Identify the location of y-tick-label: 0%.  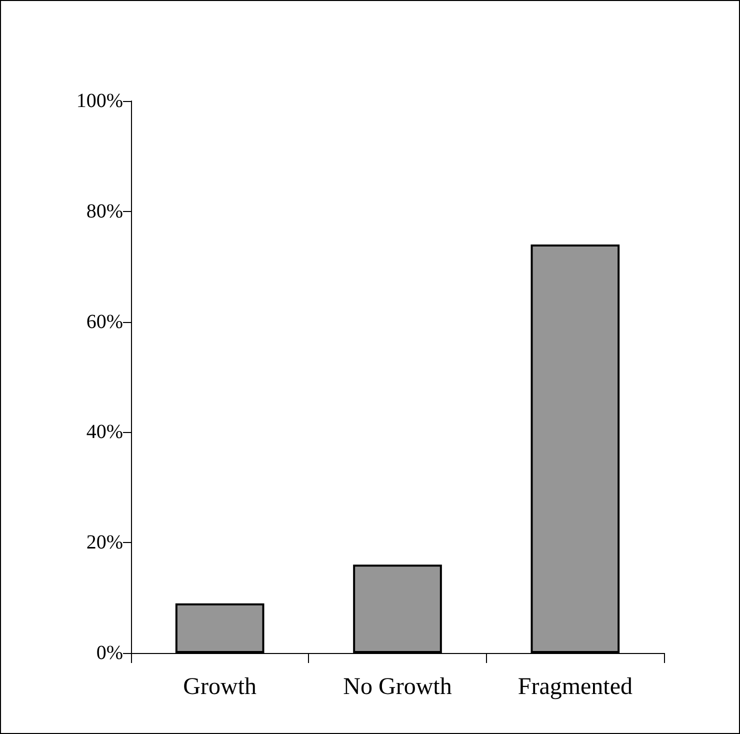
(109, 653).